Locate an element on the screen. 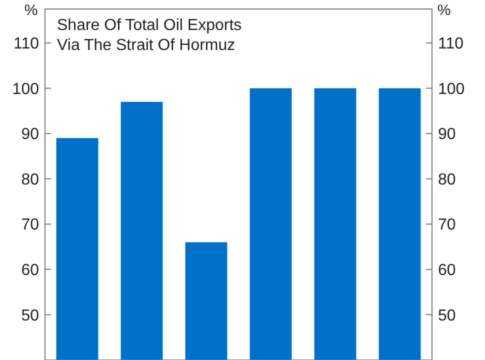 This screenshot has width=485, height=360. y2-tick-label: 80 is located at coordinates (447, 179).